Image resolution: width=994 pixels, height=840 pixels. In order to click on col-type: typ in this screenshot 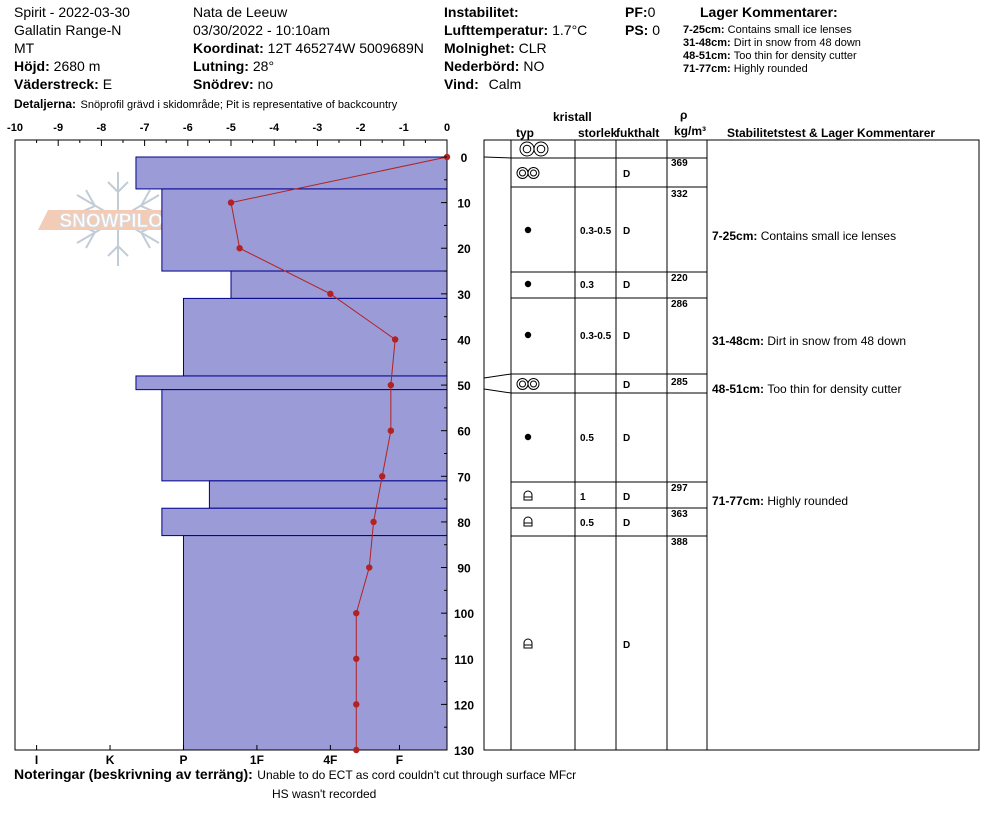, I will do `click(525, 133)`.